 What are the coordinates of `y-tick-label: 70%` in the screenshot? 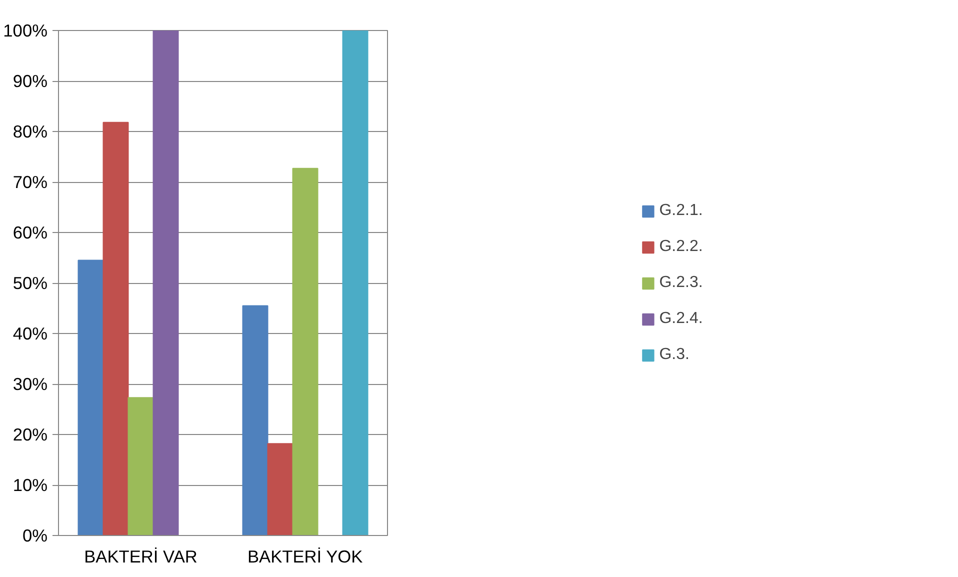 It's located at (30, 182).